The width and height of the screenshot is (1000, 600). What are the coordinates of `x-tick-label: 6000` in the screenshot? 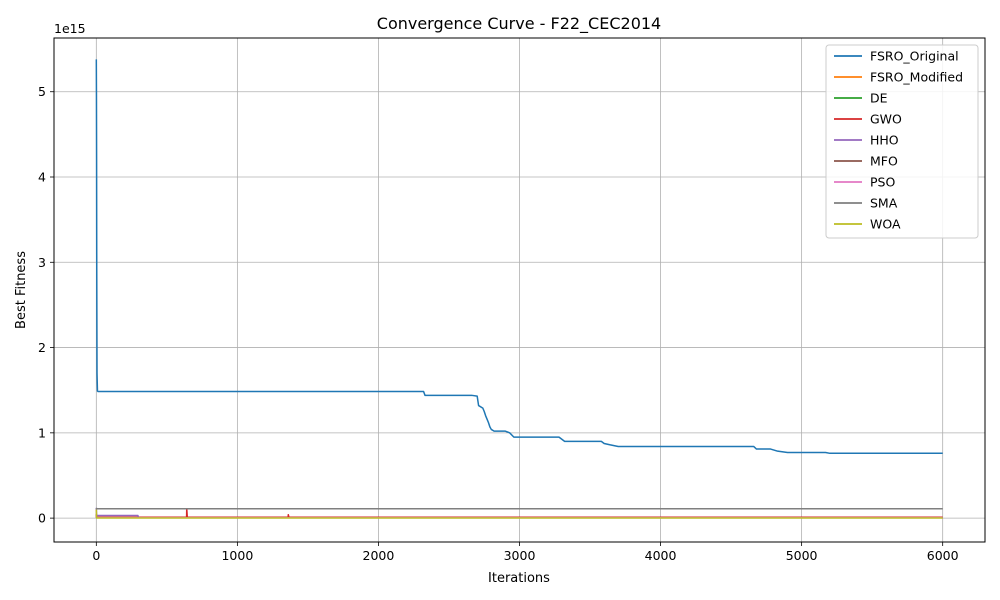 It's located at (943, 555).